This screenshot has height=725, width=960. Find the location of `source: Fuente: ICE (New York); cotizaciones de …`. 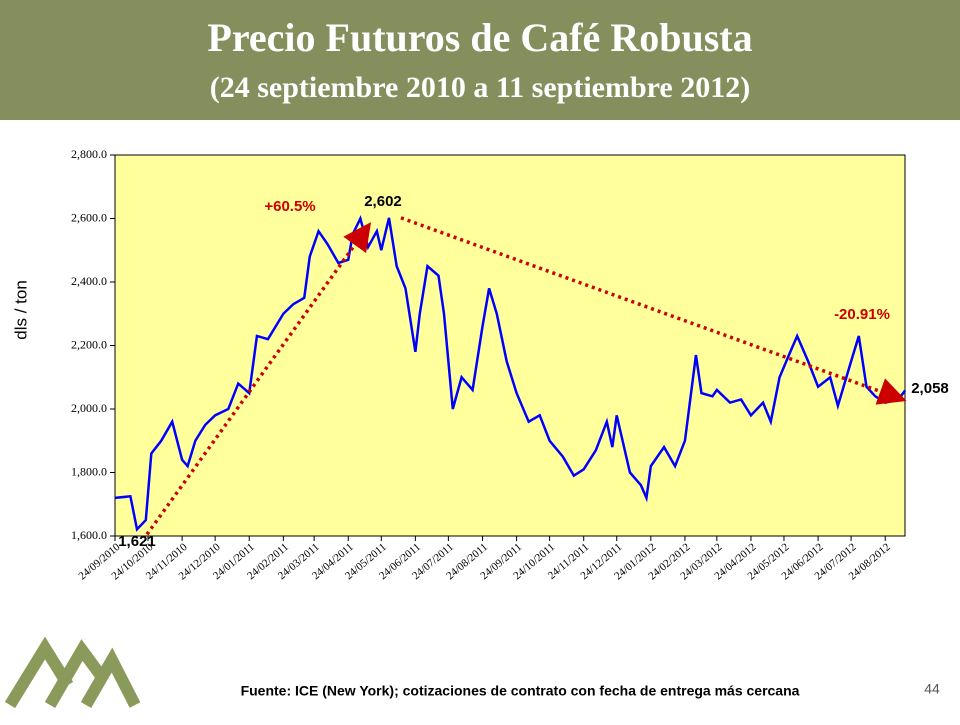

source: Fuente: ICE (New York); cotizaciones de … is located at coordinates (520, 691).